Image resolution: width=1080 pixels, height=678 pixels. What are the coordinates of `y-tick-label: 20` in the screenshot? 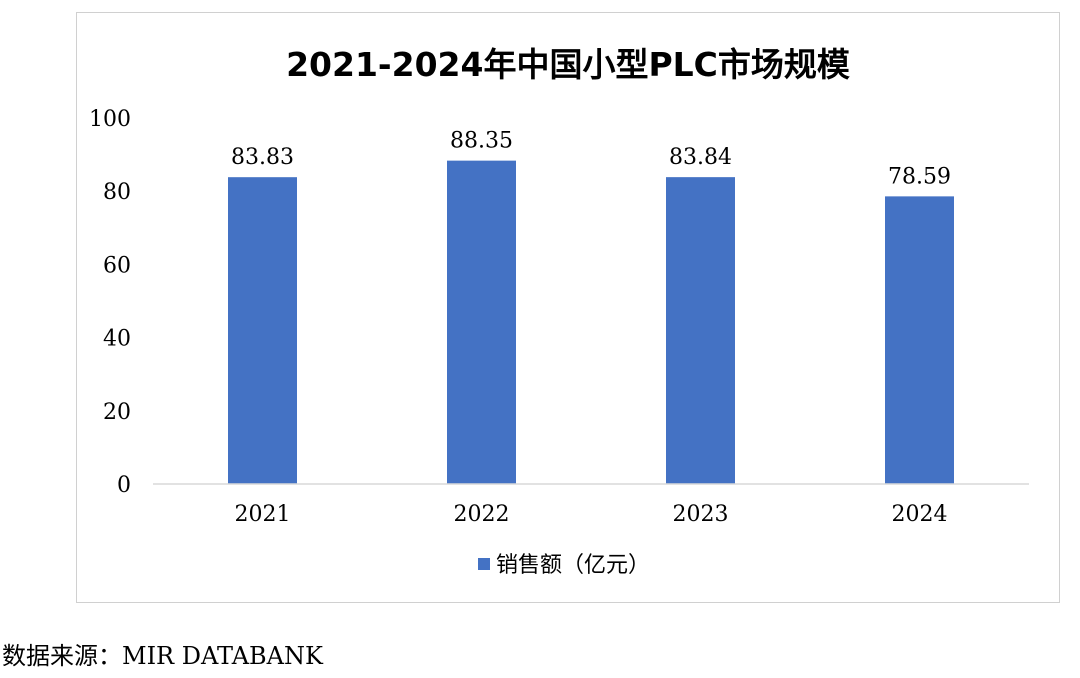 It's located at (117, 412).